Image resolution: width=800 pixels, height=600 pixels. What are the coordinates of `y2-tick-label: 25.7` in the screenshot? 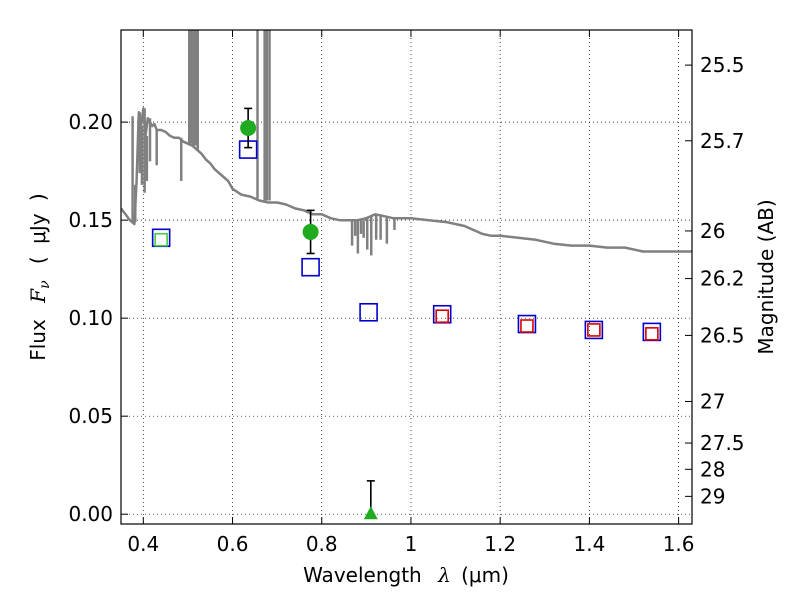 It's located at (722, 141).